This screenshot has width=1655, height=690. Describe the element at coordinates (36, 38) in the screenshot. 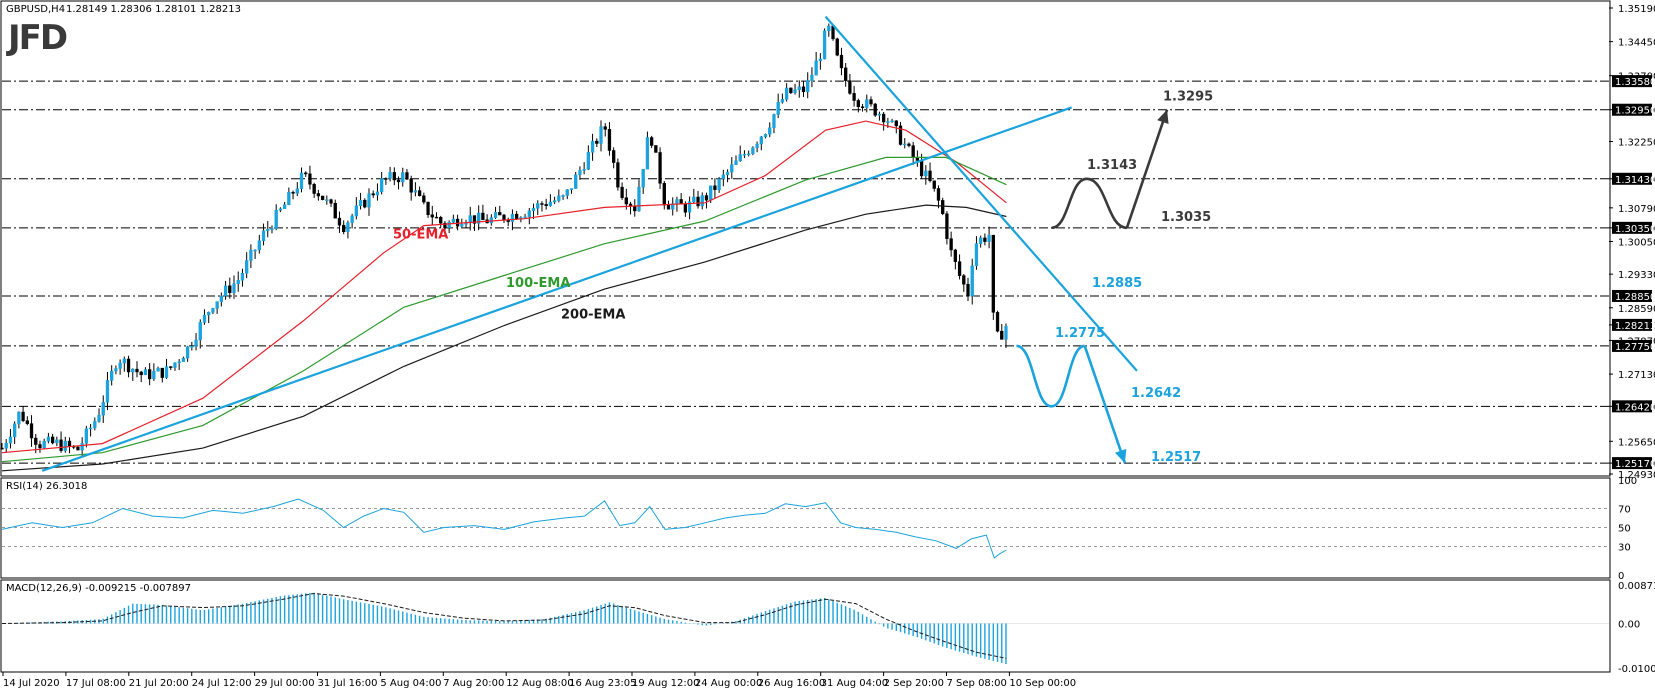

I see `jfd-logo: JFD` at that location.